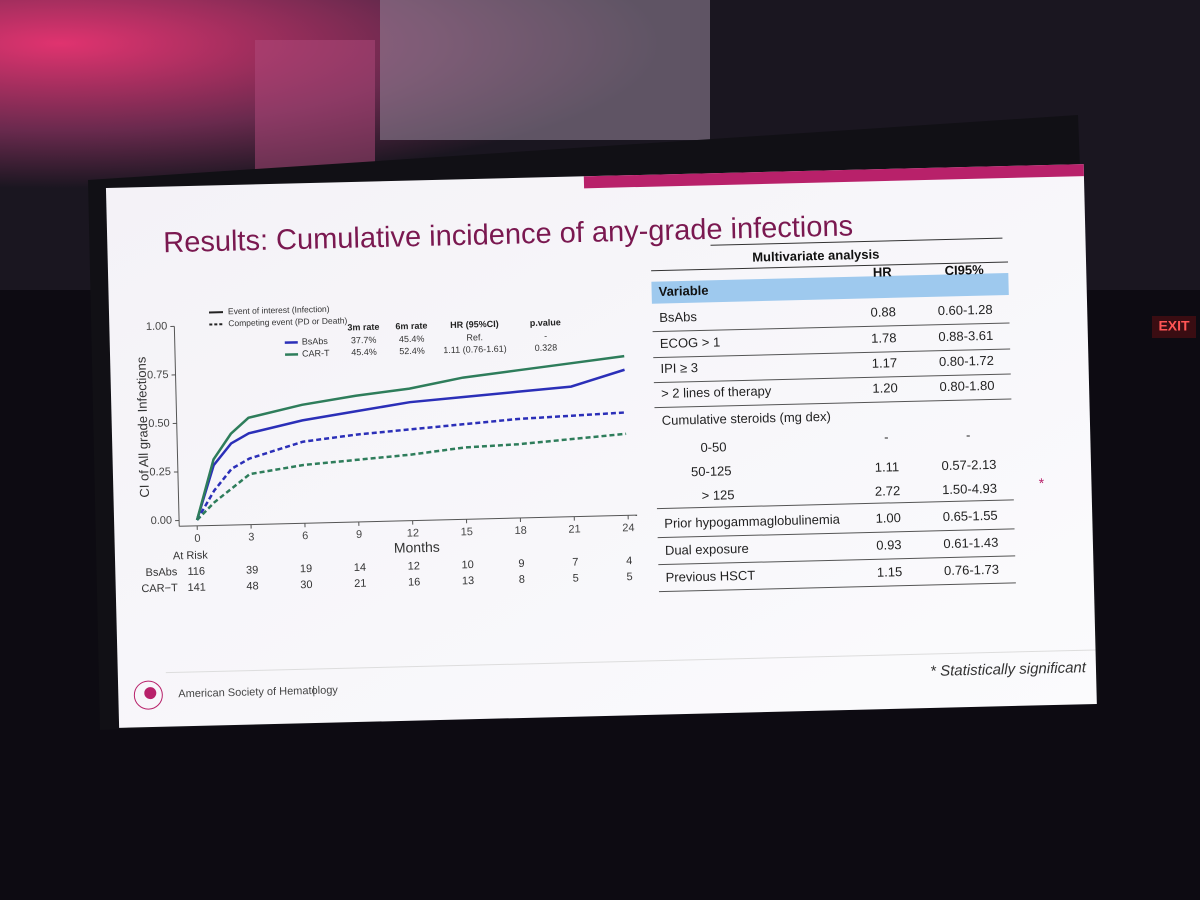 This screenshot has height=900, width=1200. What do you see at coordinates (408, 520) in the screenshot?
I see `x-axis` at bounding box center [408, 520].